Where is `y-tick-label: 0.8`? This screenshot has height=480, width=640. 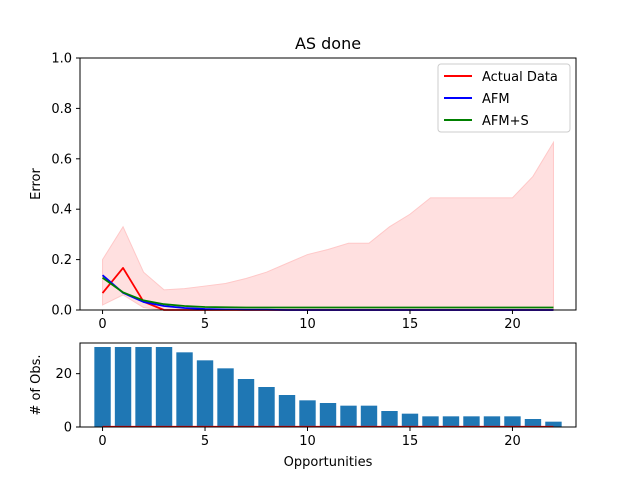
y-tick-label: 0.8 is located at coordinates (61, 109).